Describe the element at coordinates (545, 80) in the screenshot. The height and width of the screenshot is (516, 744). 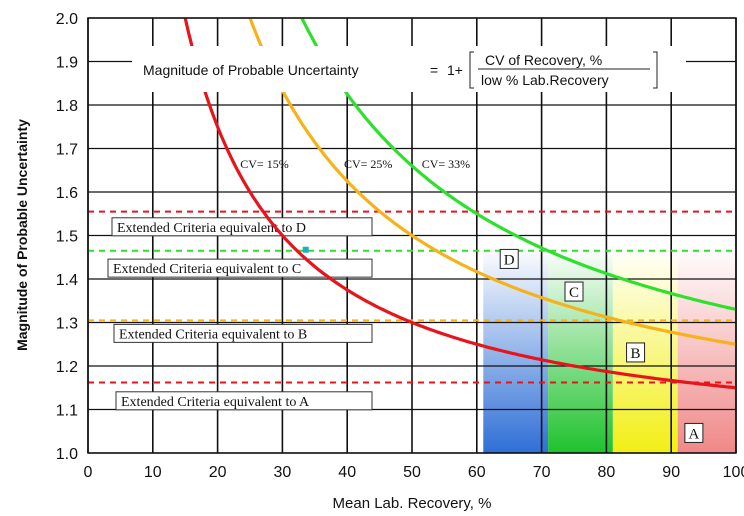
I see `formula-denominator: low % Lab.Recovery` at that location.